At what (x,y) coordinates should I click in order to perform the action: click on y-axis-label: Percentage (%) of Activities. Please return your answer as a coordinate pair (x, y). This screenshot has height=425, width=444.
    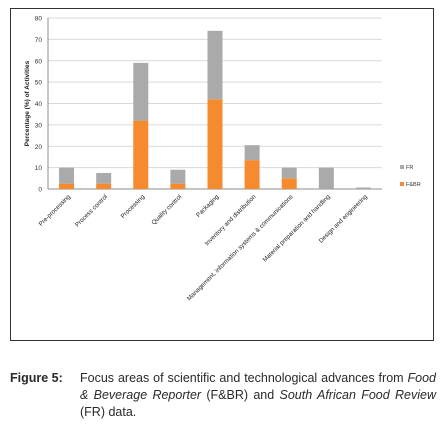
    Looking at the image, I should click on (27, 103).